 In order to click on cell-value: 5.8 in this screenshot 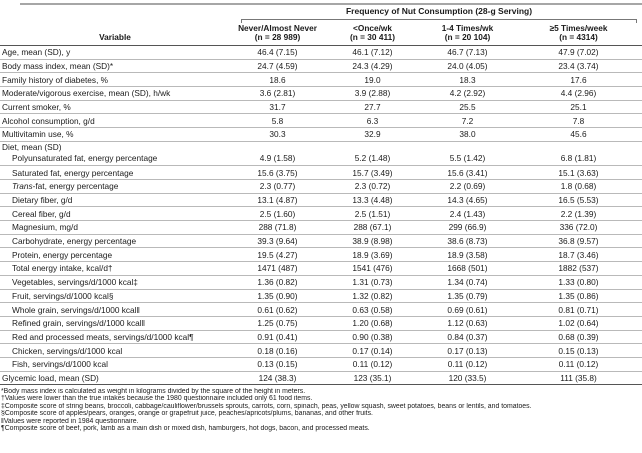, I will do `click(277, 120)`.